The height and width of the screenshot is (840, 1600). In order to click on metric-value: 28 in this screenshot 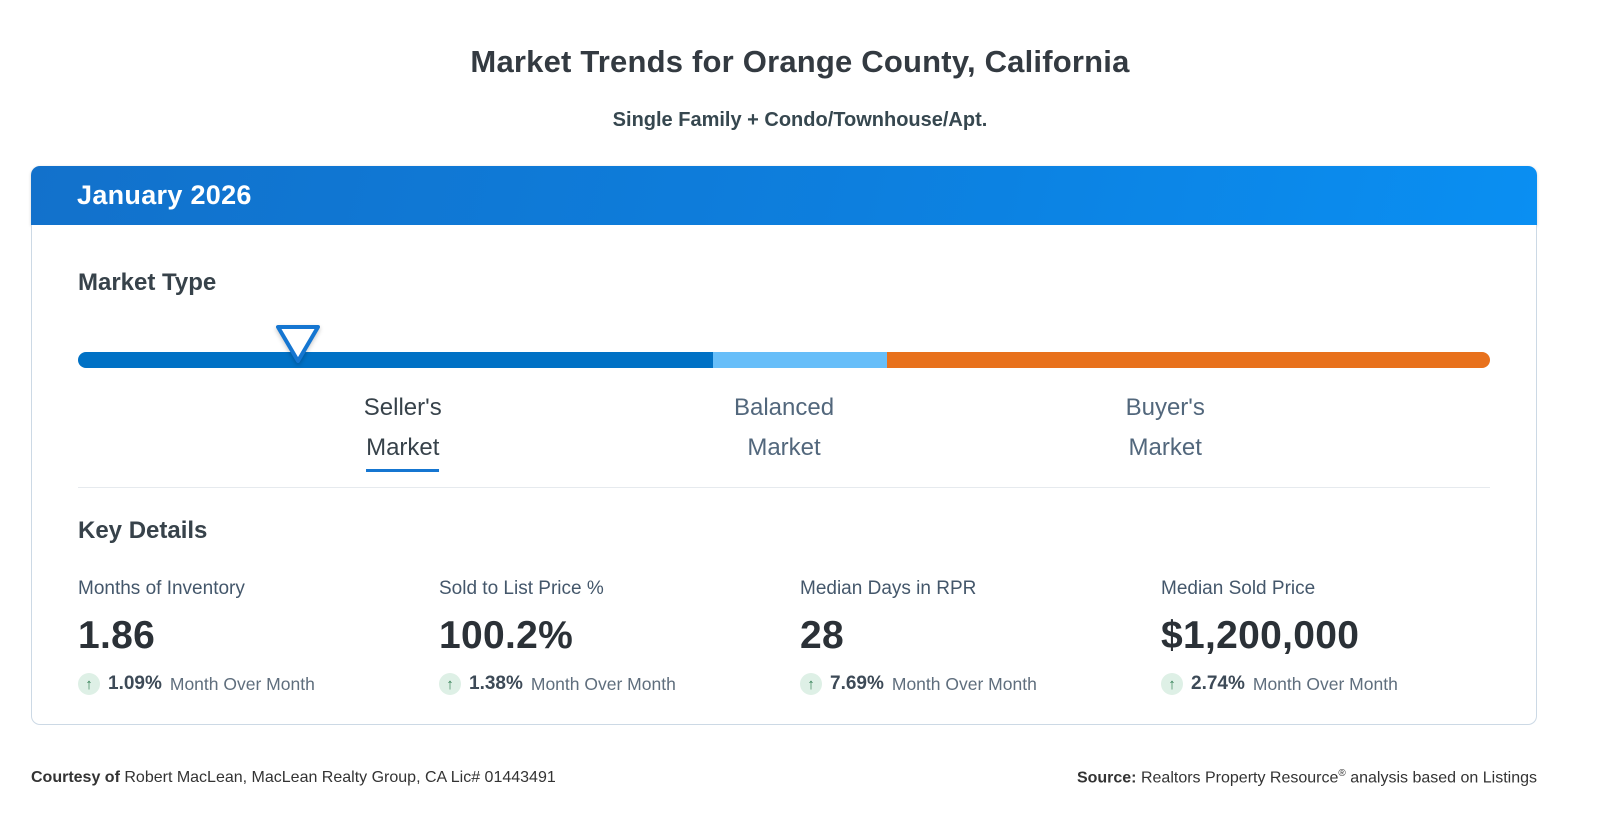, I will do `click(822, 635)`.